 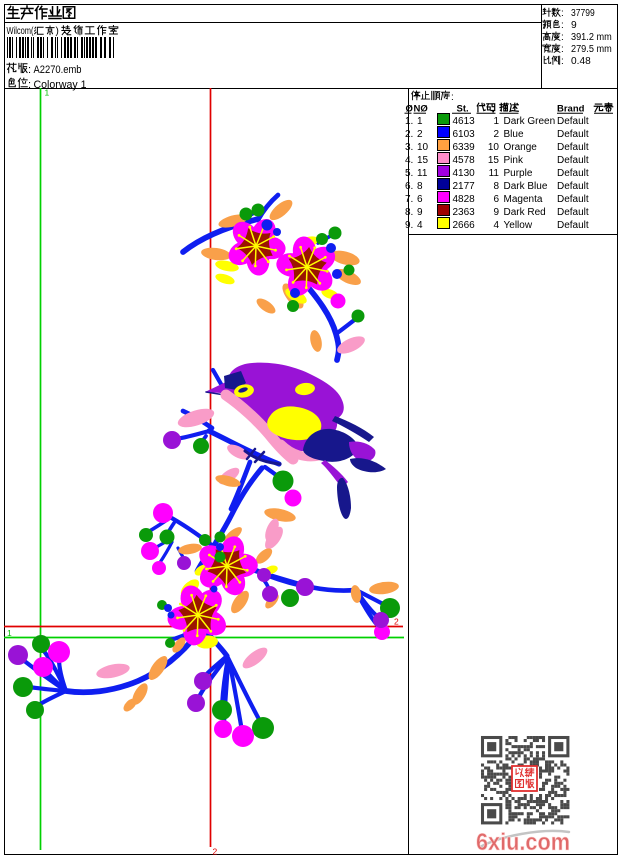 What do you see at coordinates (581, 61) in the screenshot?
I see `svg-text: 0.48` at bounding box center [581, 61].